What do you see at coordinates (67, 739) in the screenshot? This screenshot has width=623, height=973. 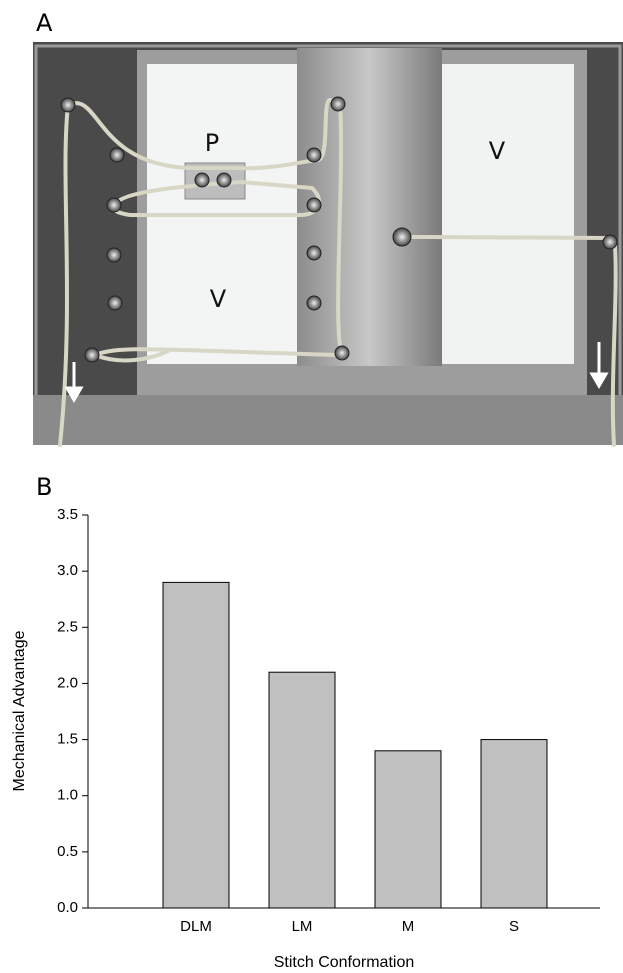 I see `y-tick-label: 1.5` at bounding box center [67, 739].